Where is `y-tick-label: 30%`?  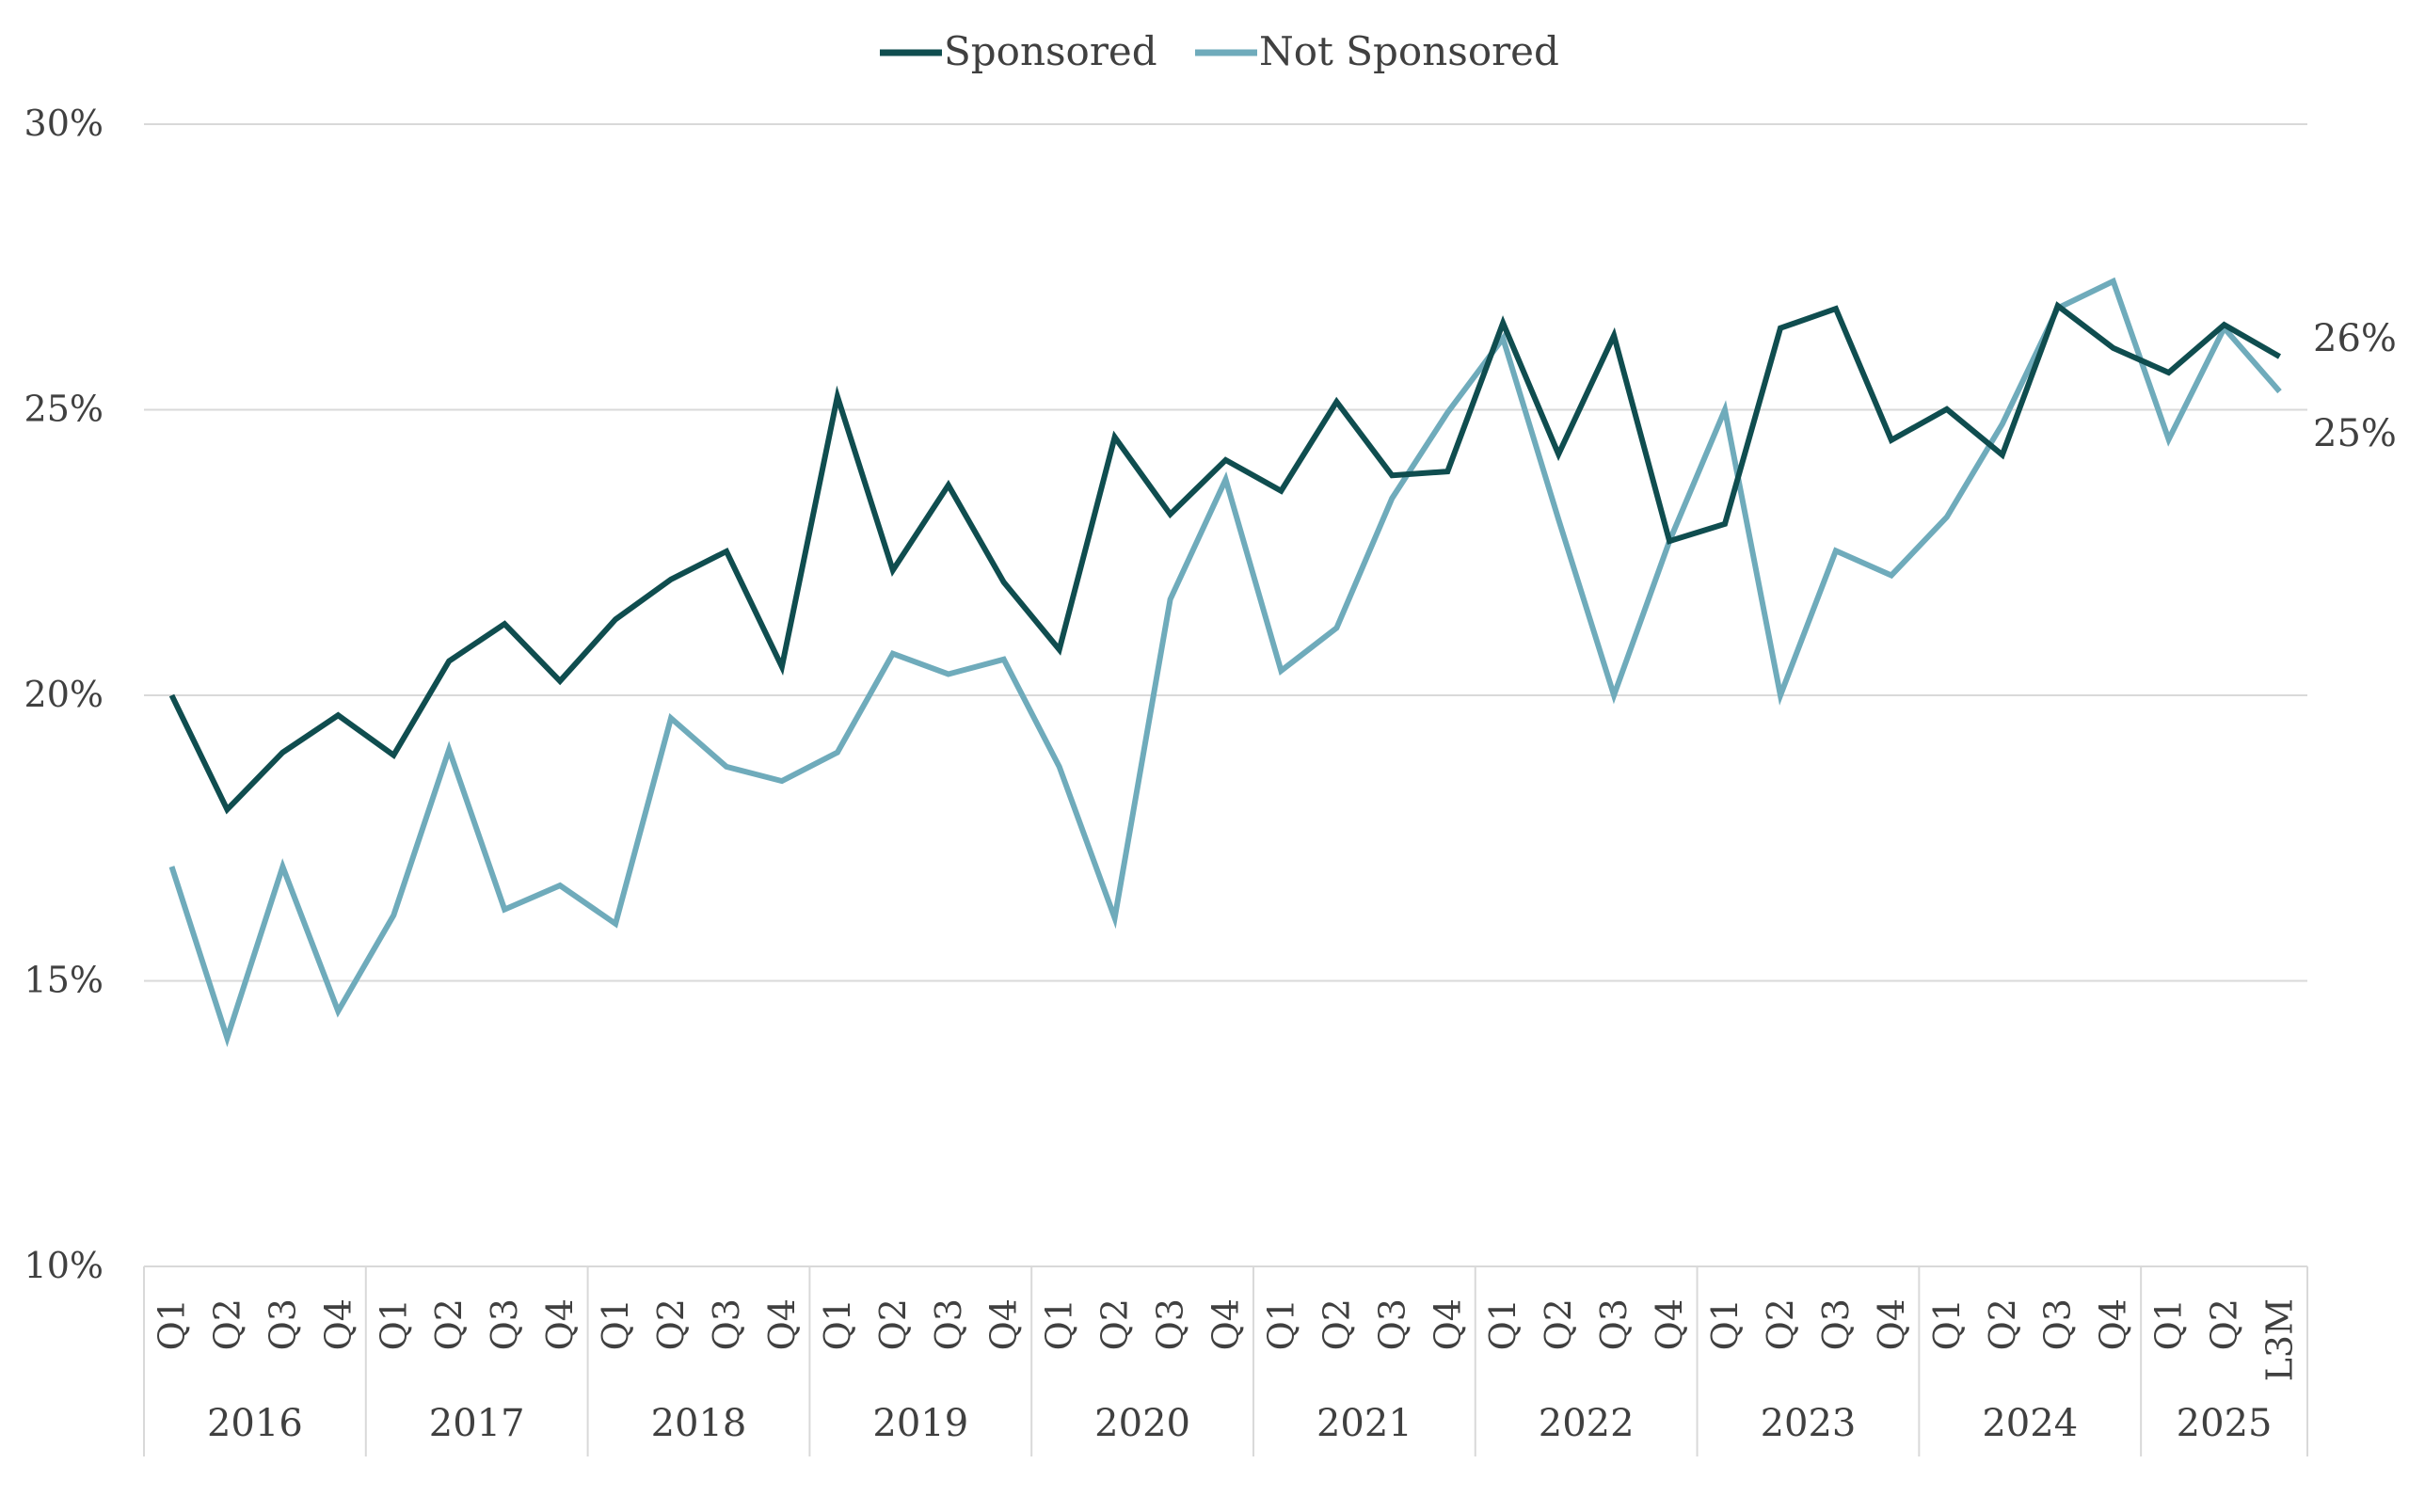 y-tick-label: 30% is located at coordinates (64, 123).